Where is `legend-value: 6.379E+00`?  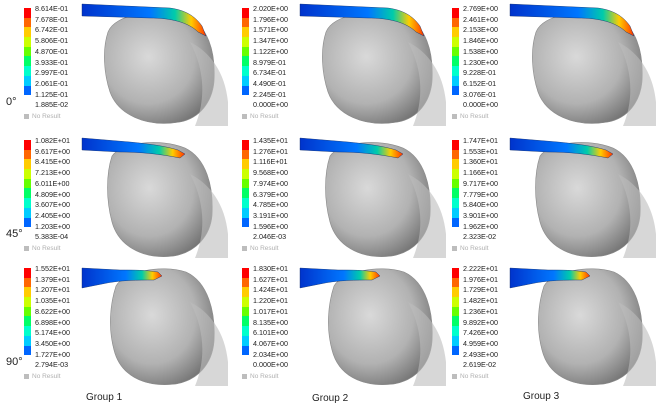 legend-value: 6.379E+00 is located at coordinates (270, 194).